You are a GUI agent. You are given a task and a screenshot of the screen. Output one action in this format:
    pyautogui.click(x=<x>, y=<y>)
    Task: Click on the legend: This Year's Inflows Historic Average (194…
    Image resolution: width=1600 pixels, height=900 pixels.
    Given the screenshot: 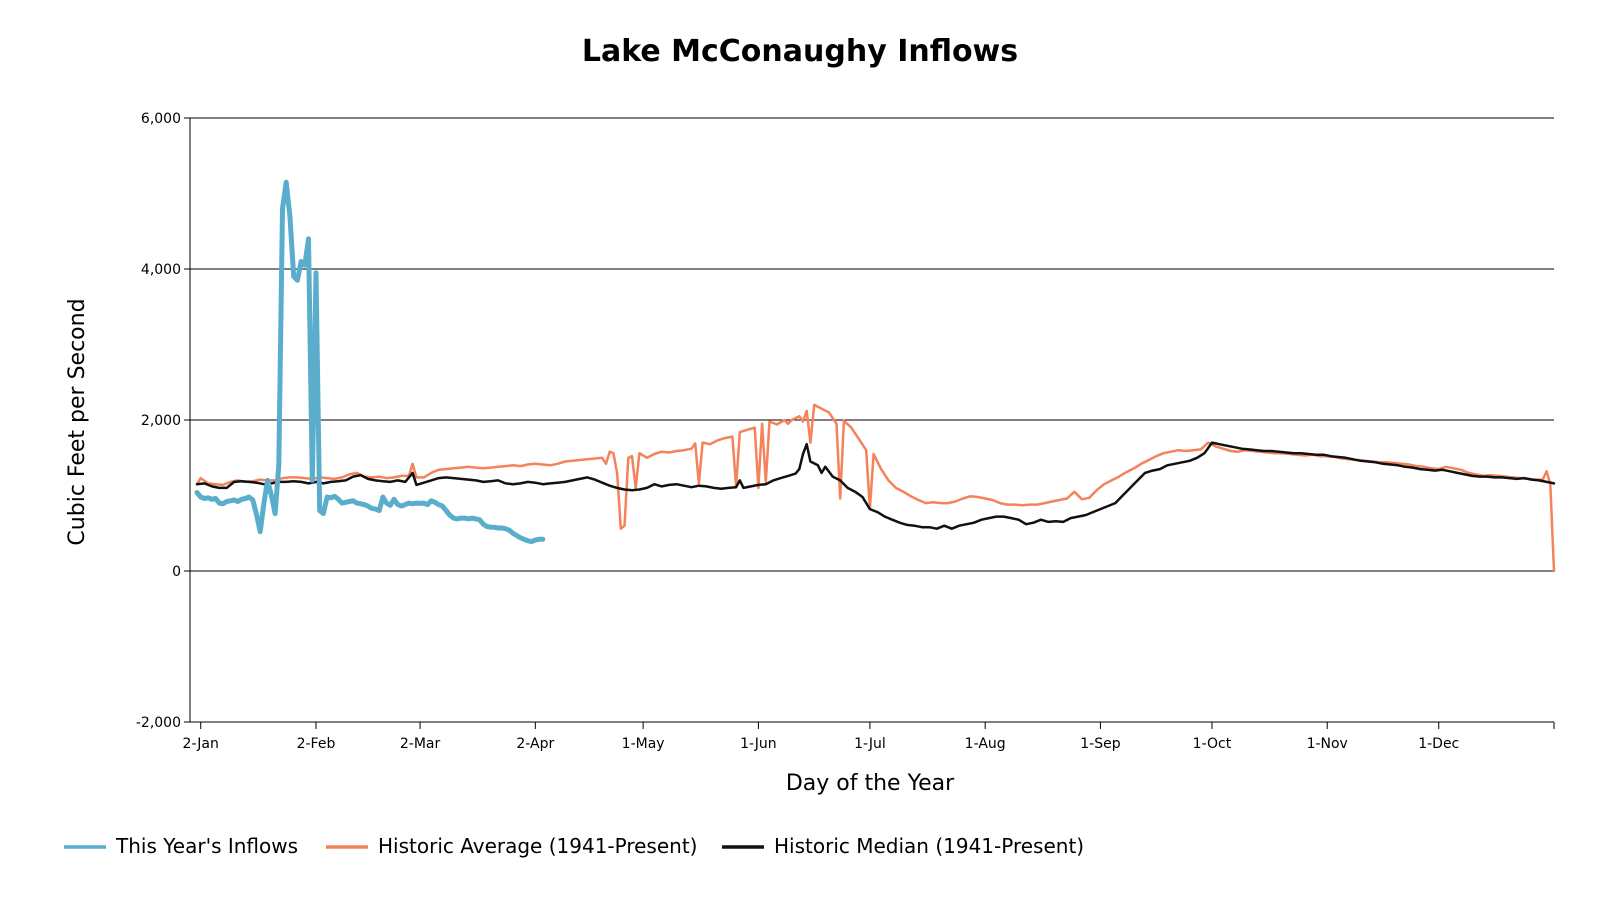 What is the action you would take?
    pyautogui.click(x=574, y=846)
    